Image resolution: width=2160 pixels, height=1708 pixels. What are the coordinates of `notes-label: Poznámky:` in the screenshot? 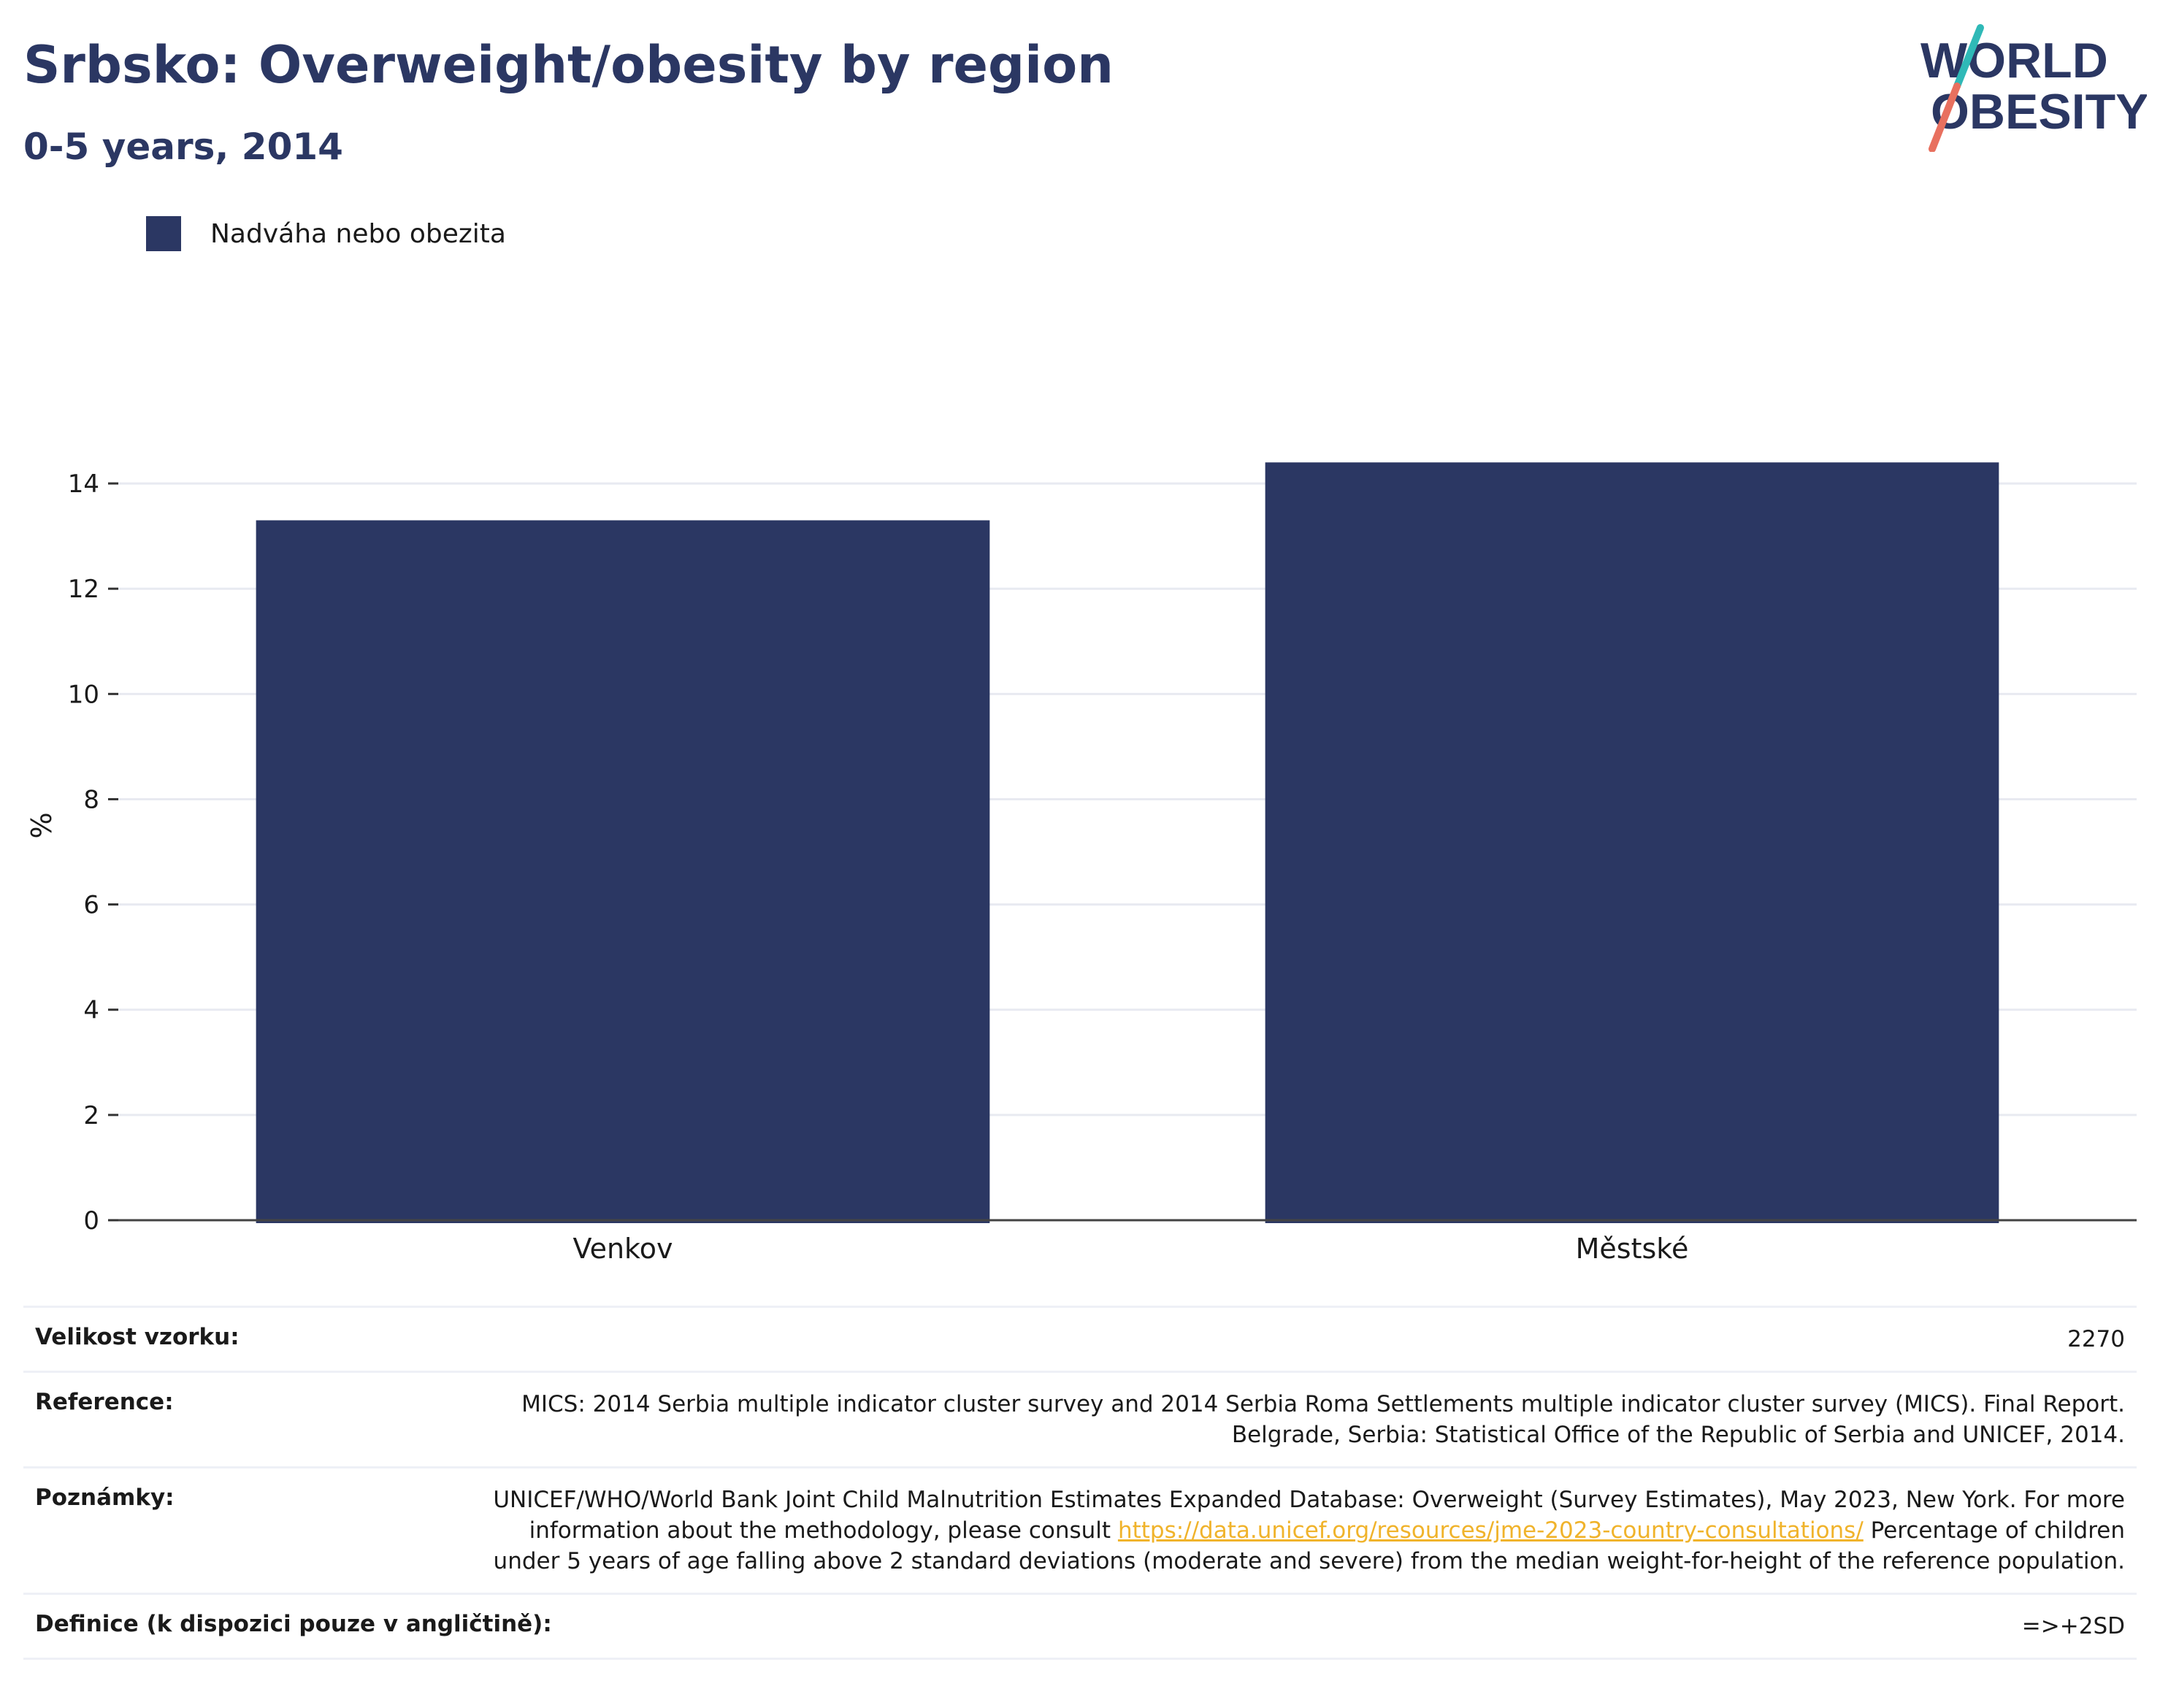 It's located at (105, 1498).